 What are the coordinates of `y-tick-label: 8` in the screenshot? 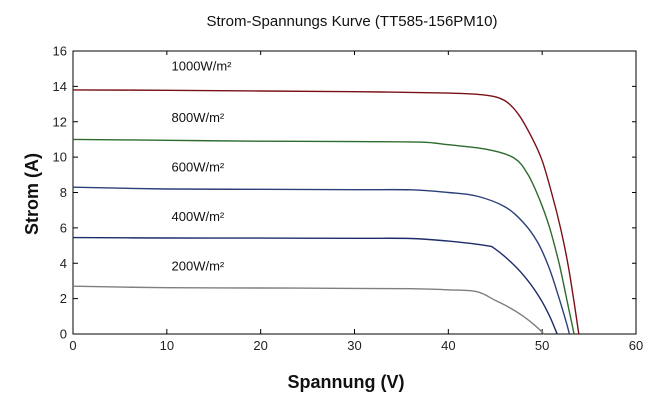 It's located at (63, 192).